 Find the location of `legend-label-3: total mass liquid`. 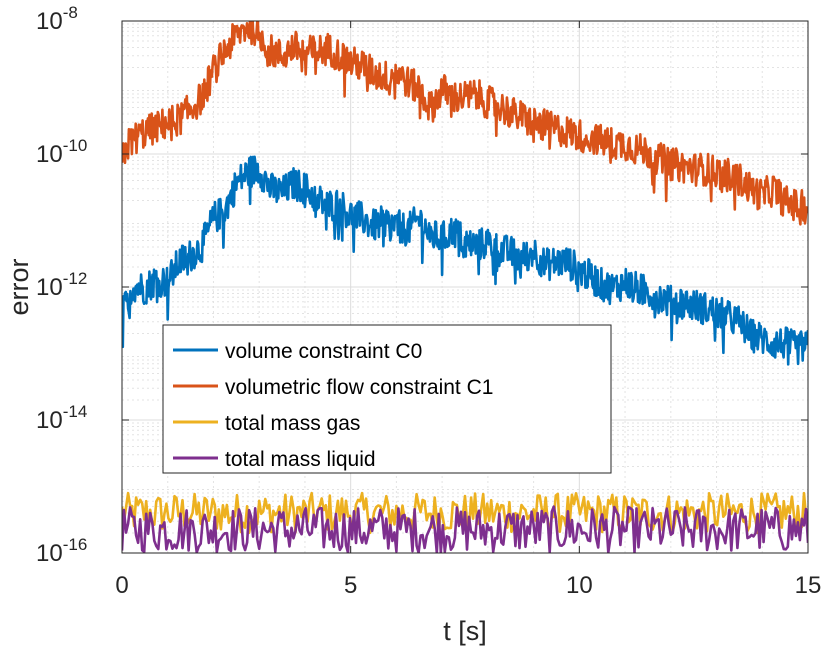

legend-label-3: total mass liquid is located at coordinates (300, 459).